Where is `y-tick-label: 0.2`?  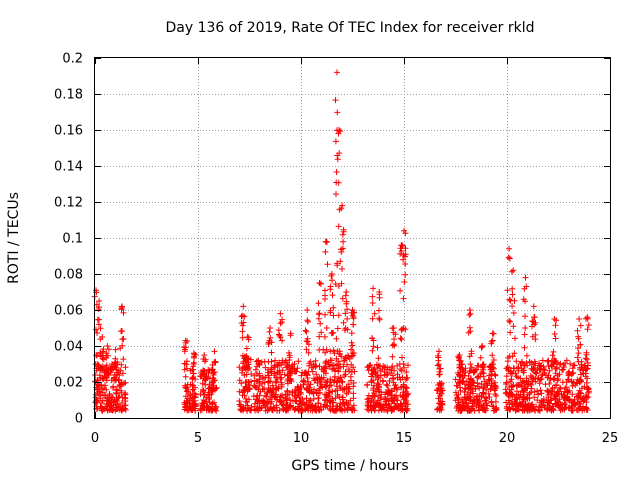
y-tick-label: 0.2 is located at coordinates (72, 59).